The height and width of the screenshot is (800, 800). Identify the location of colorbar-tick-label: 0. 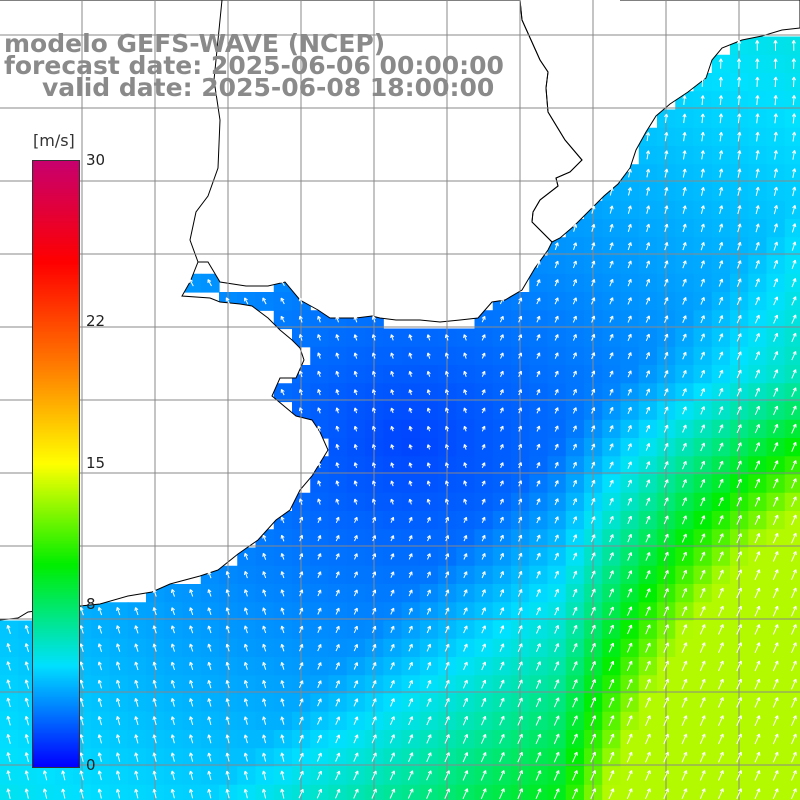
(91, 765).